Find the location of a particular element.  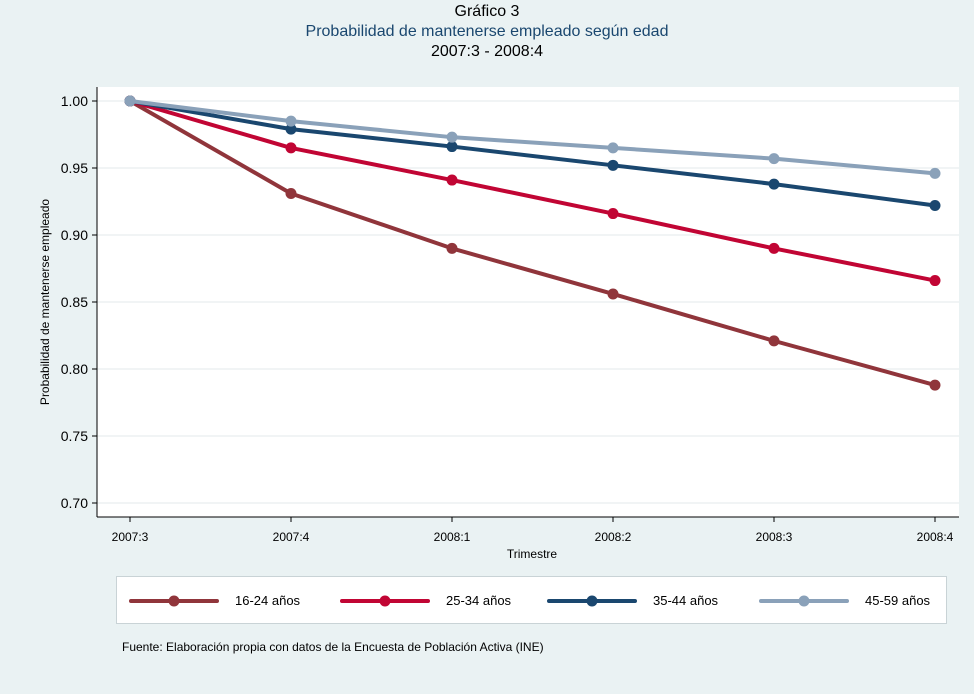

x-tick-label: 2008:1 is located at coordinates (452, 537).